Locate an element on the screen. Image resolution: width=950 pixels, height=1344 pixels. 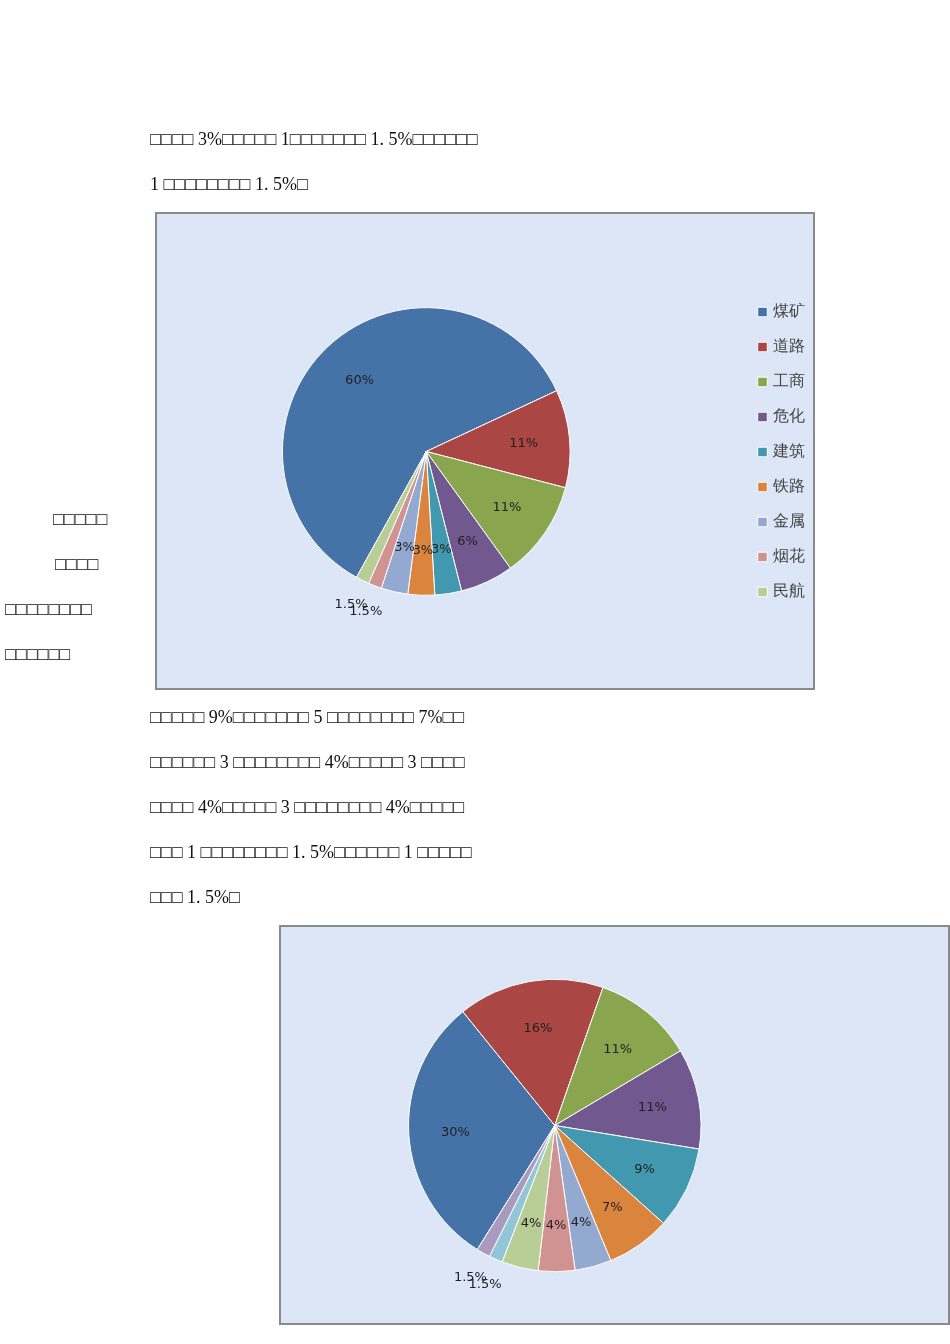
text: □□□□ 4%□□□□□ 3 □□□□□□□□ 4%□□□□□ is located at coordinates (308, 807).